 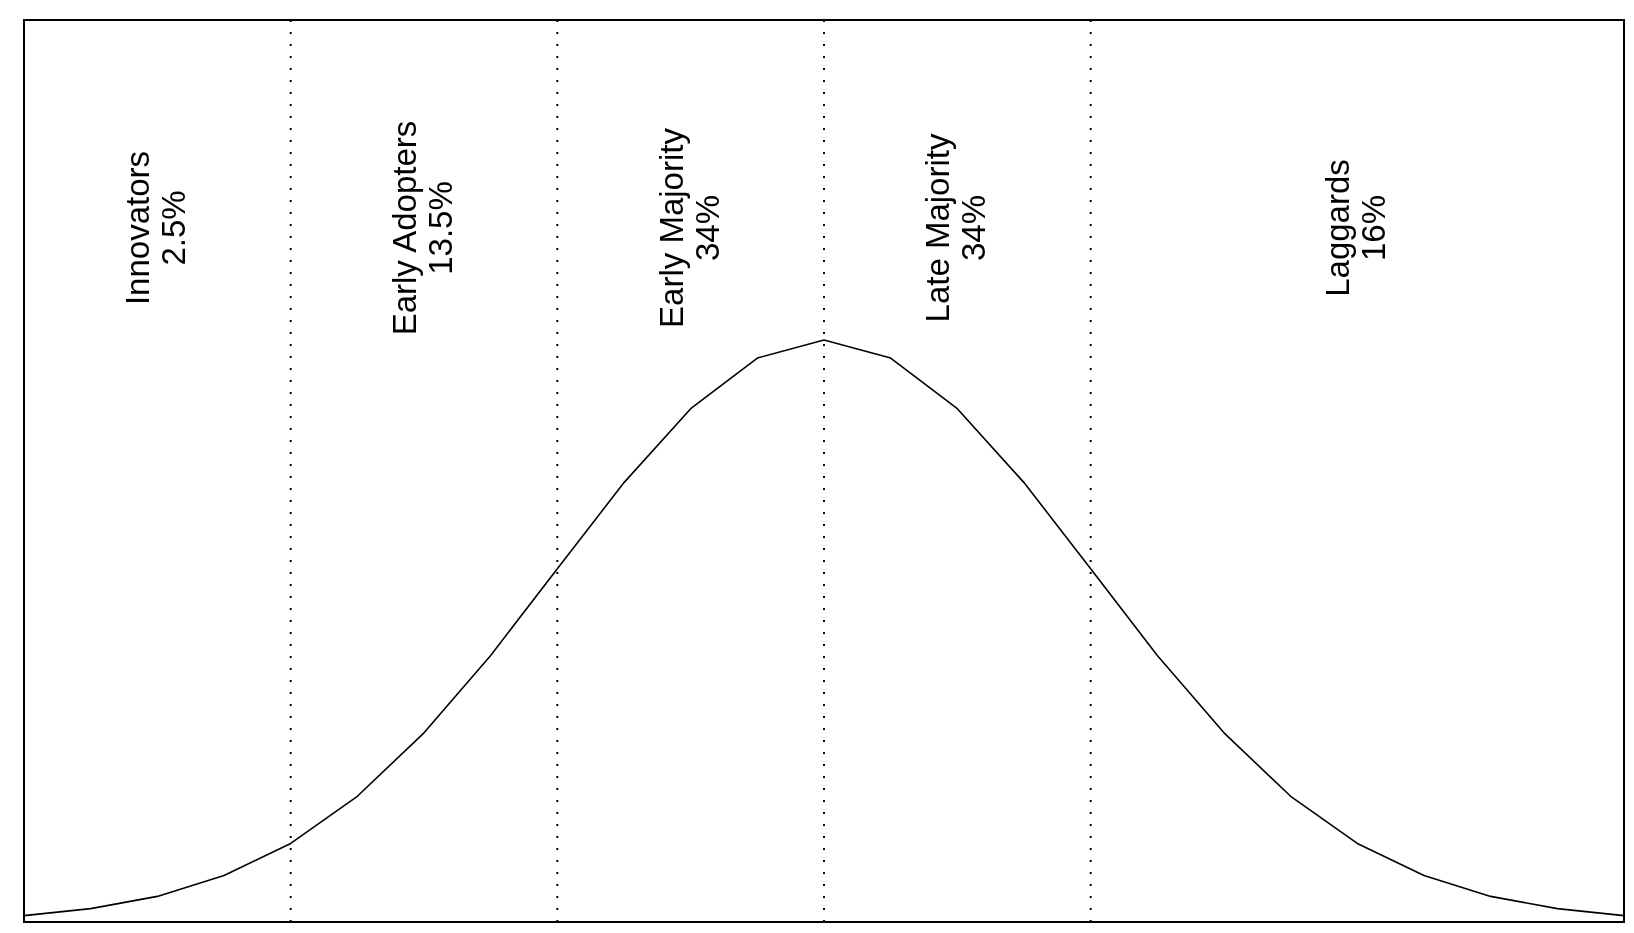 I want to click on text: Early Adopters 13.5%, so click(x=422, y=228).